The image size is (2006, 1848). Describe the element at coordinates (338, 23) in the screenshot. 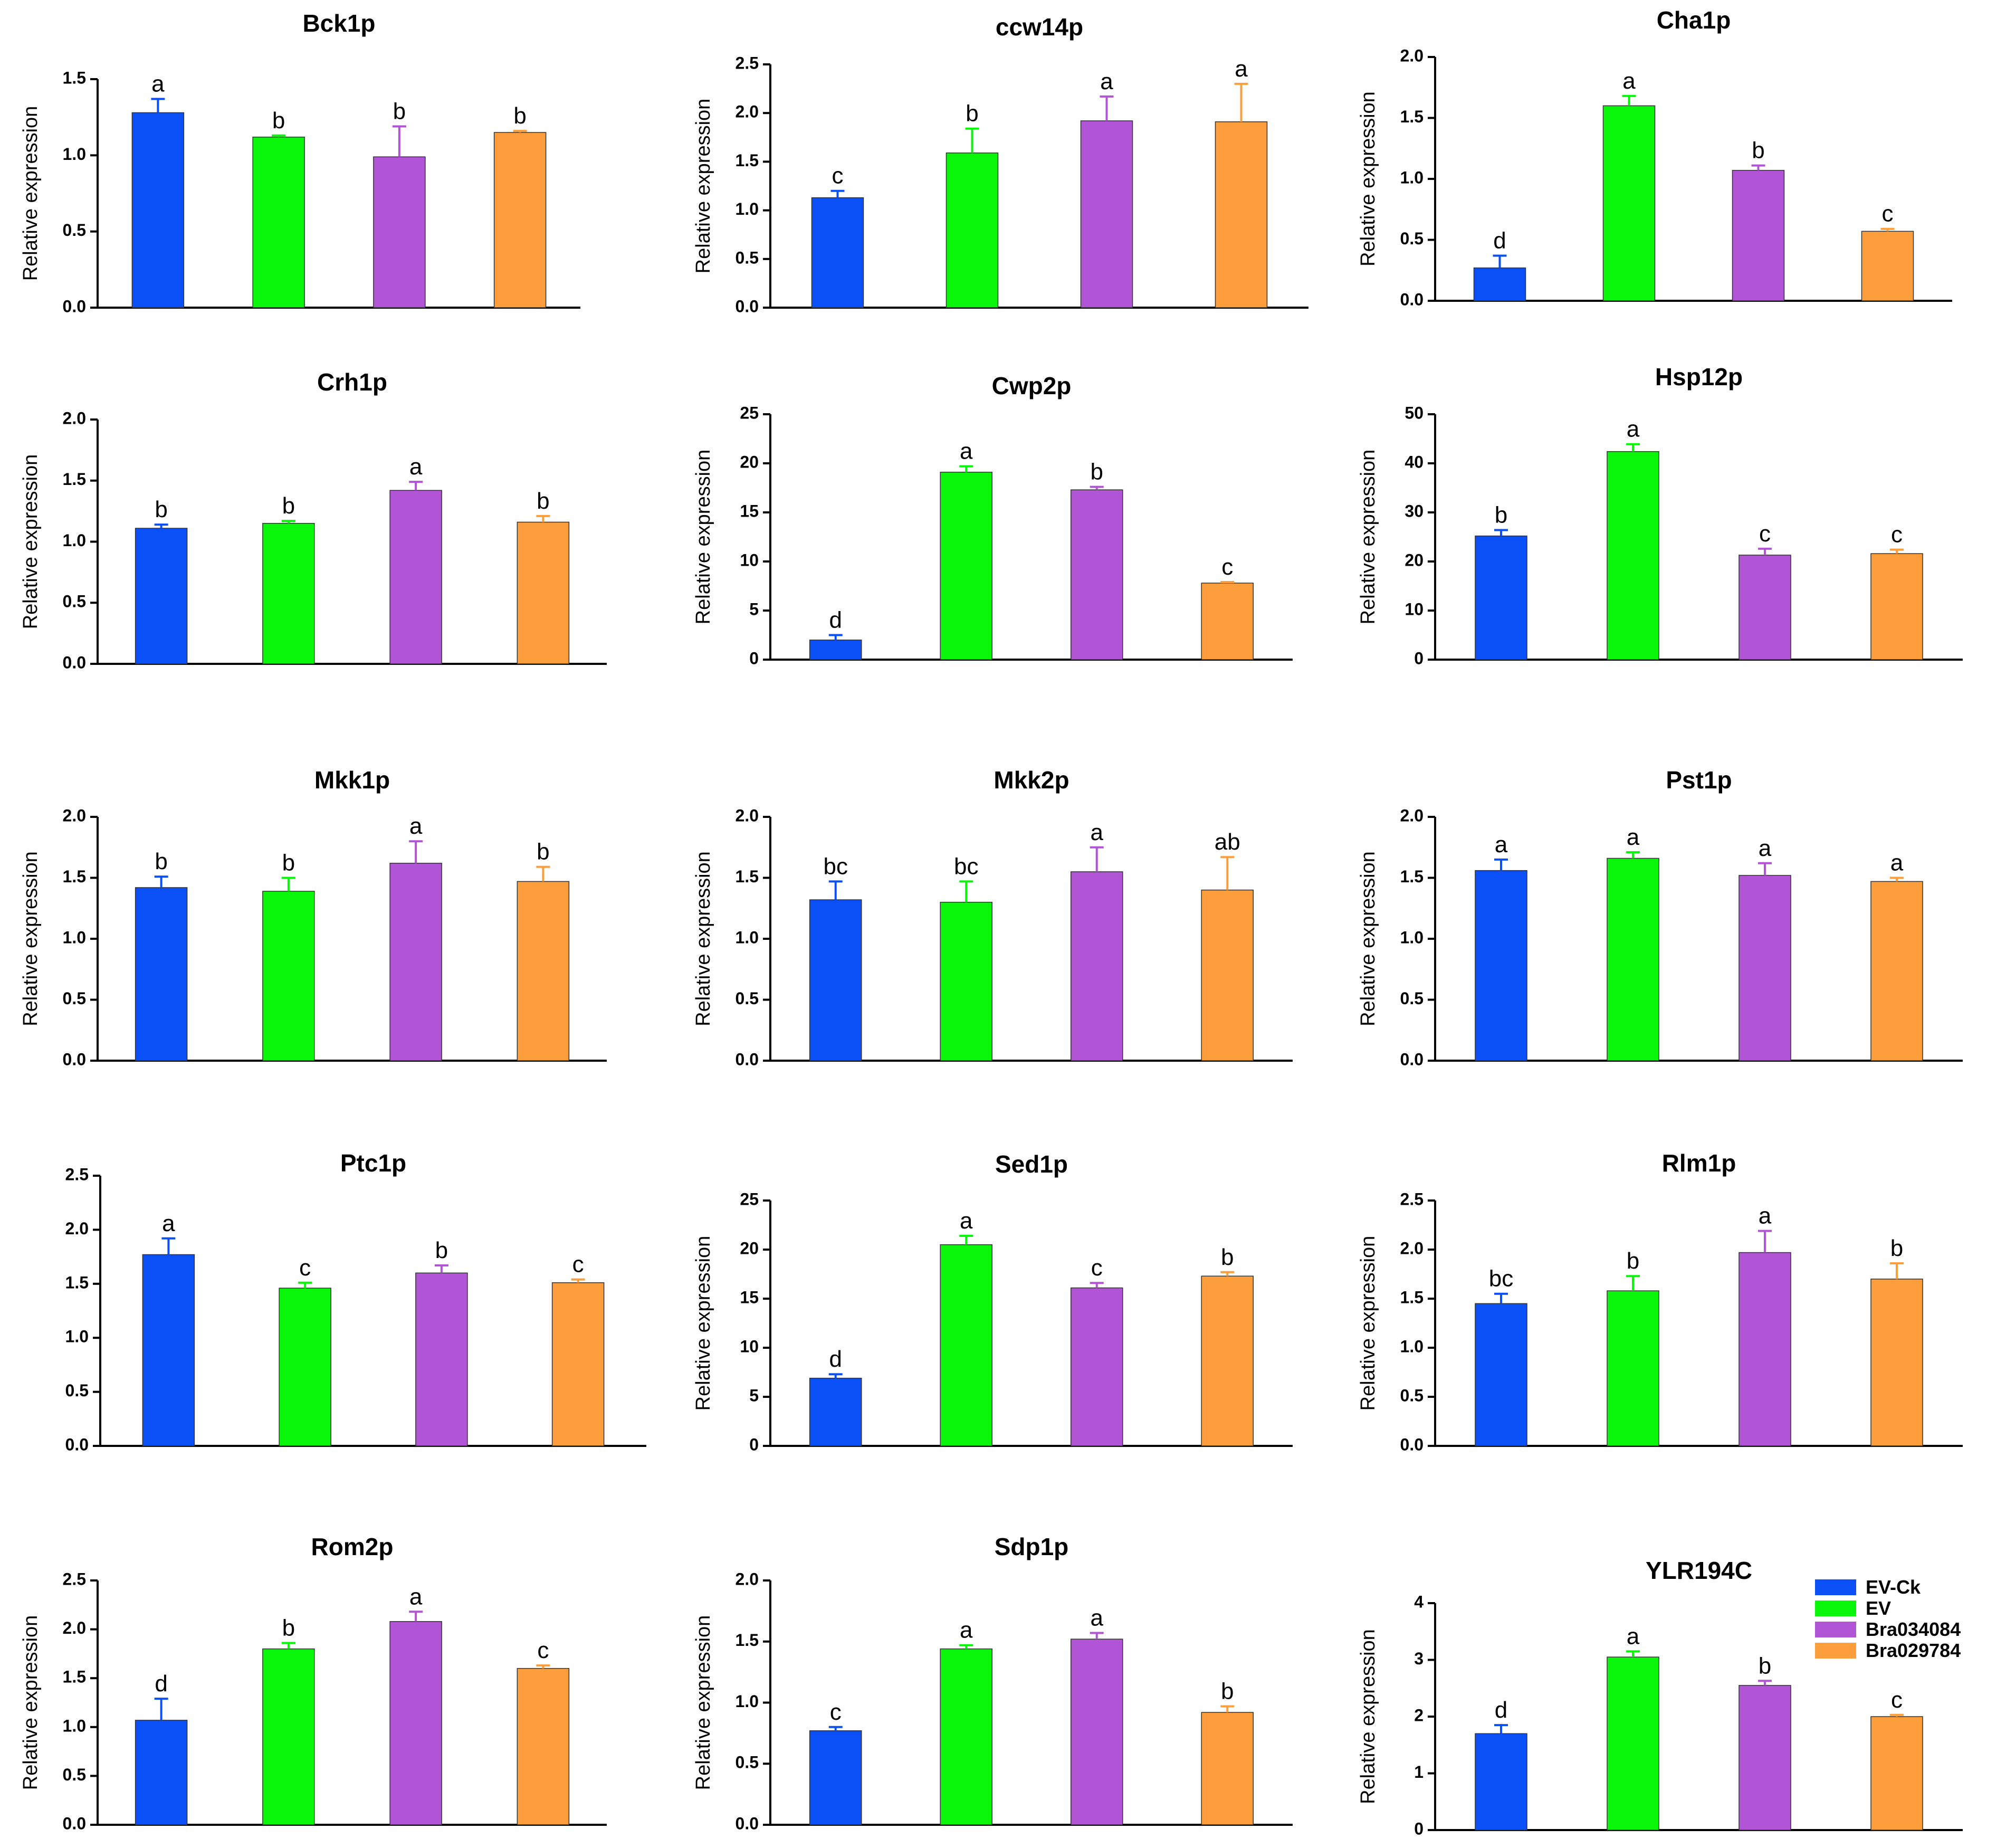

I see `chart-title: Bck1p` at that location.